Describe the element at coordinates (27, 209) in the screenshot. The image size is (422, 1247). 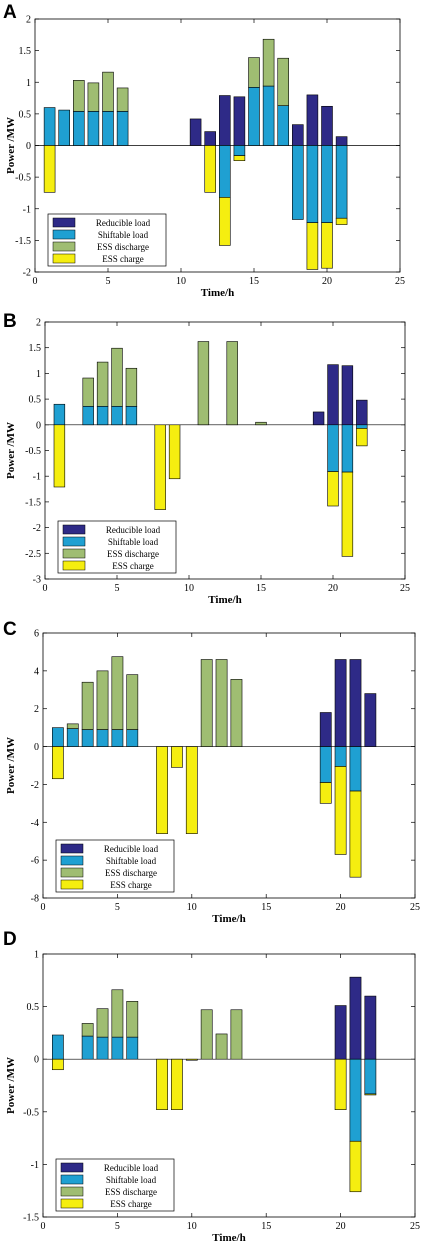
I see `y-tick-label: -1` at that location.